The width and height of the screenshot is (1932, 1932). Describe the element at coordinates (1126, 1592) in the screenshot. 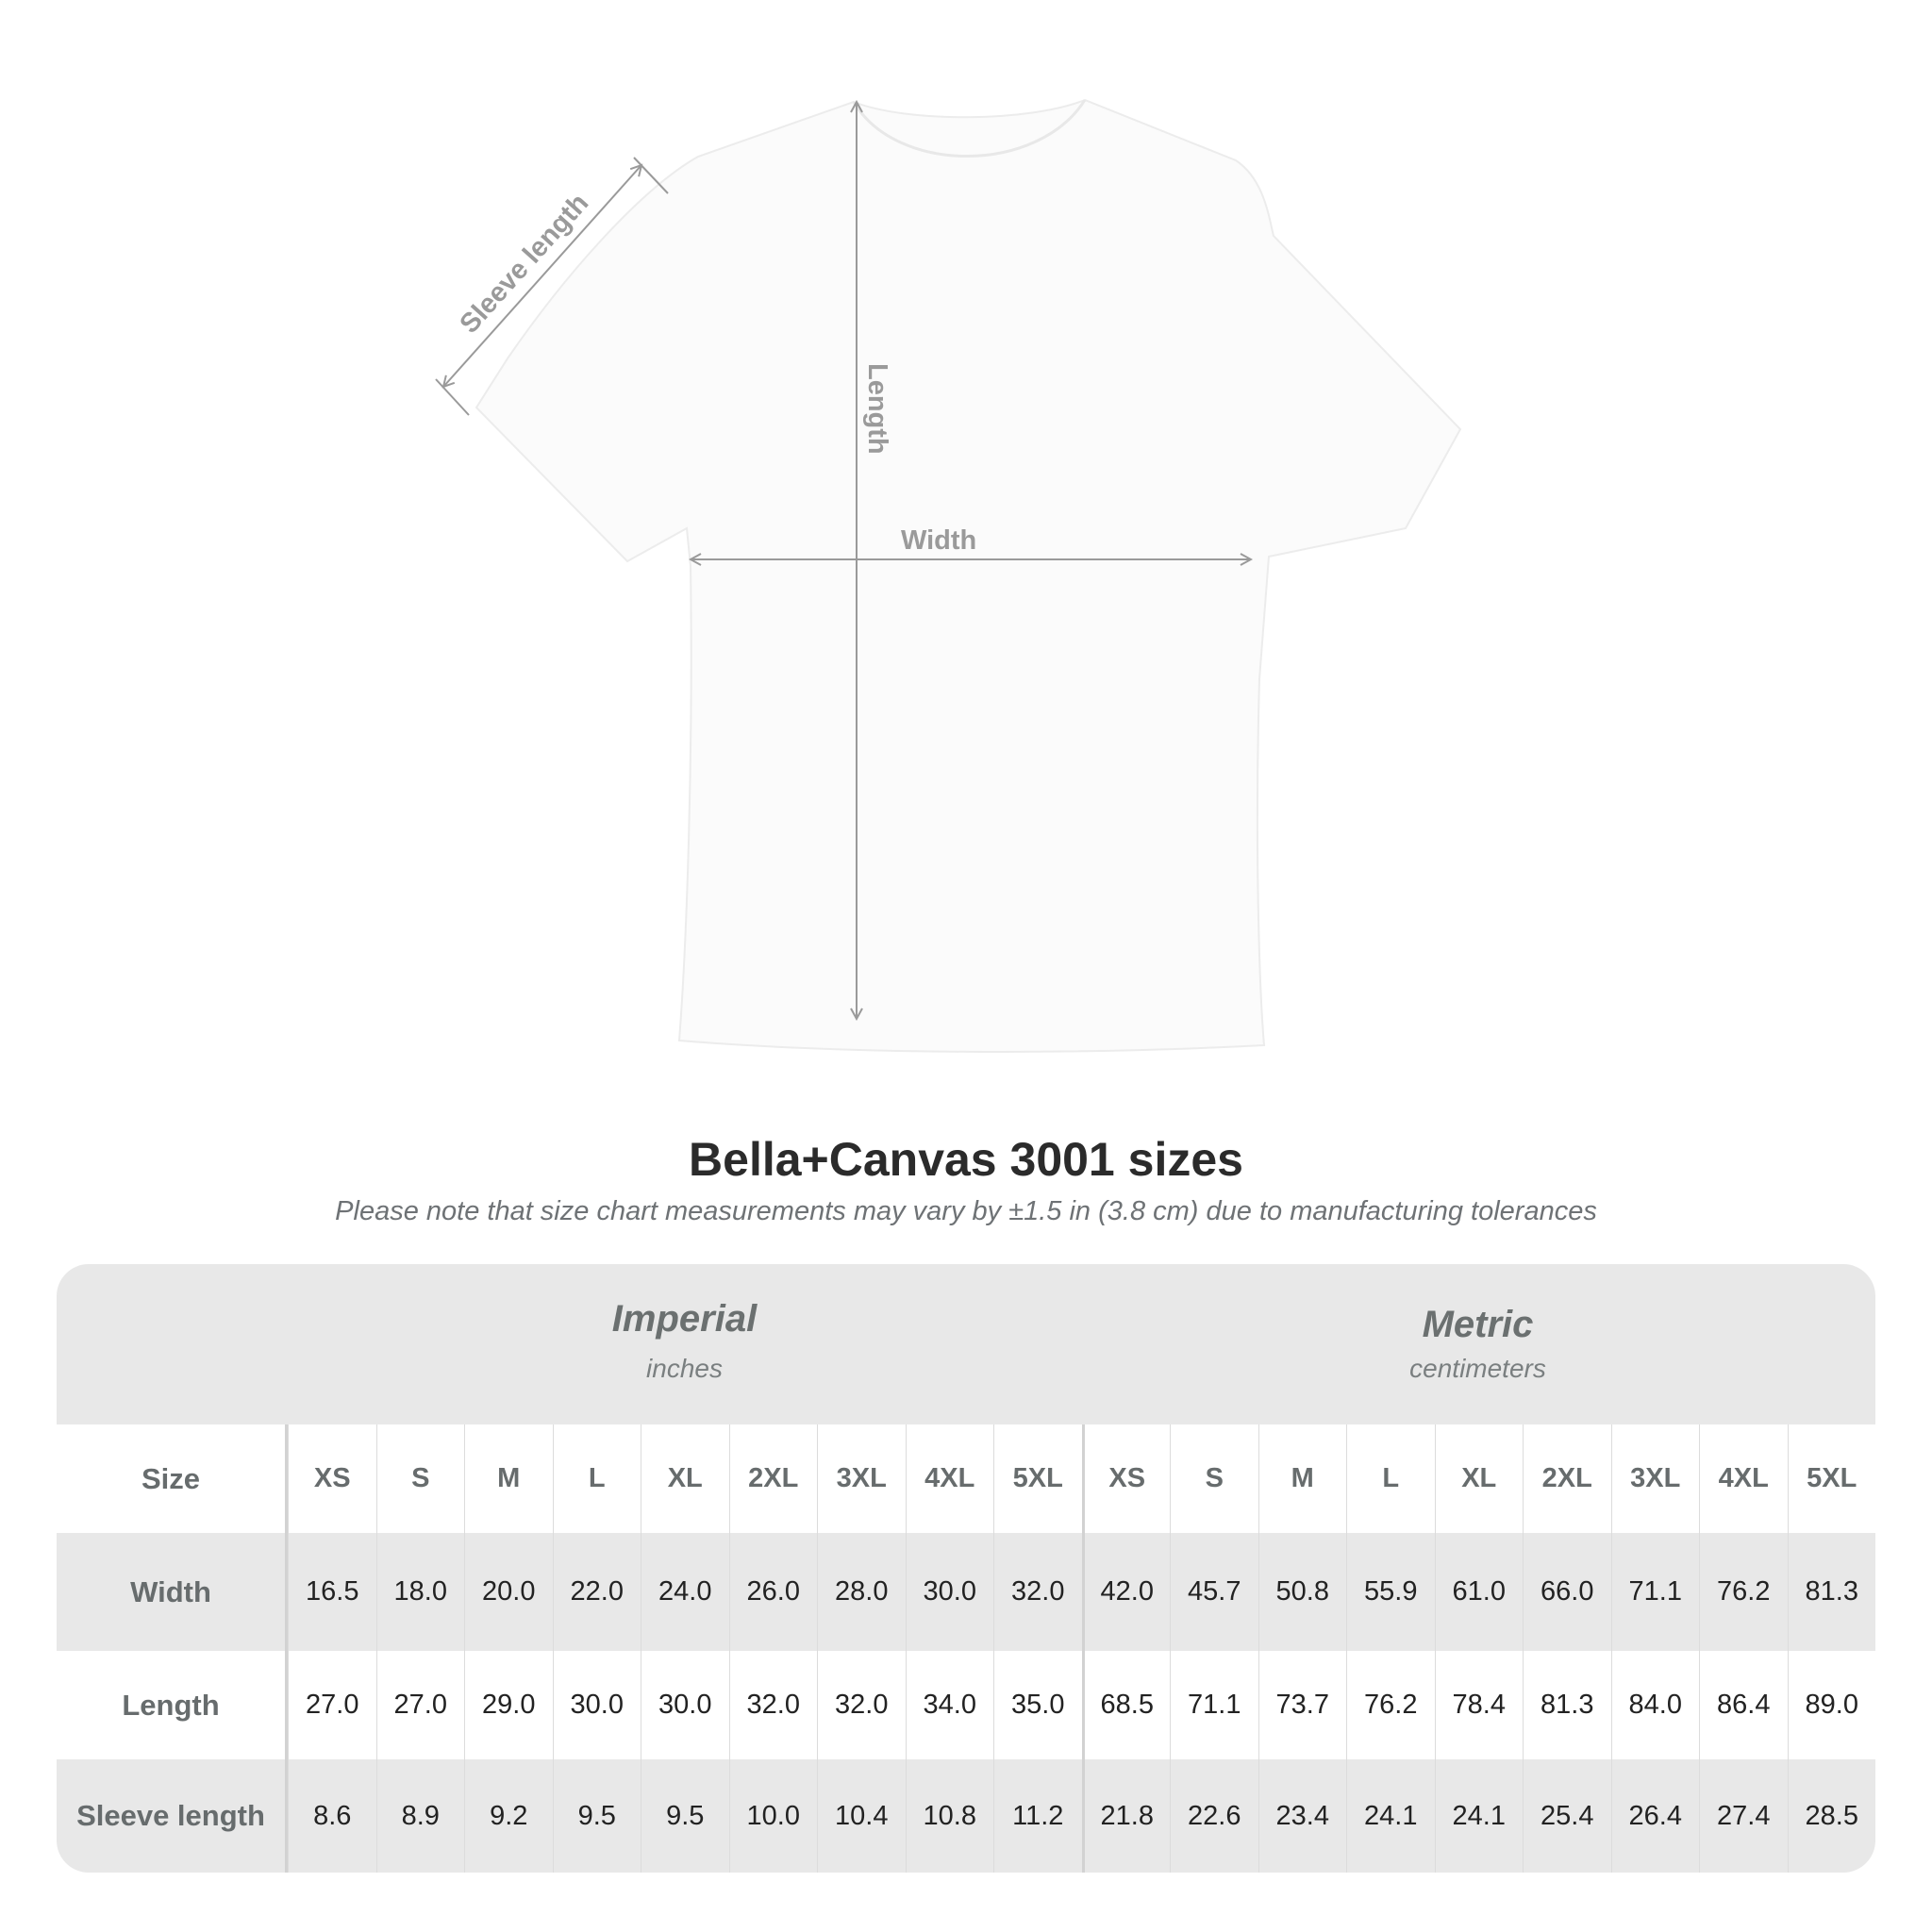

I see `metric-width-cell: 42.0` at that location.